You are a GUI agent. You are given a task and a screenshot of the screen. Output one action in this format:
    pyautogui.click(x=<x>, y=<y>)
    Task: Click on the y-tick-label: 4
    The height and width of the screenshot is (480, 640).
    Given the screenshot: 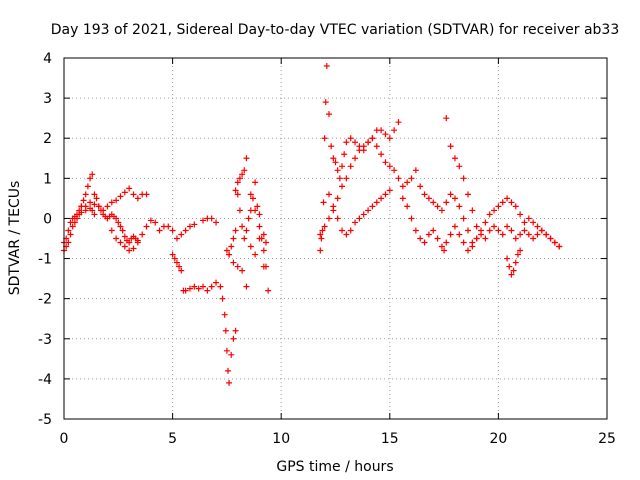 What is the action you would take?
    pyautogui.click(x=47, y=59)
    